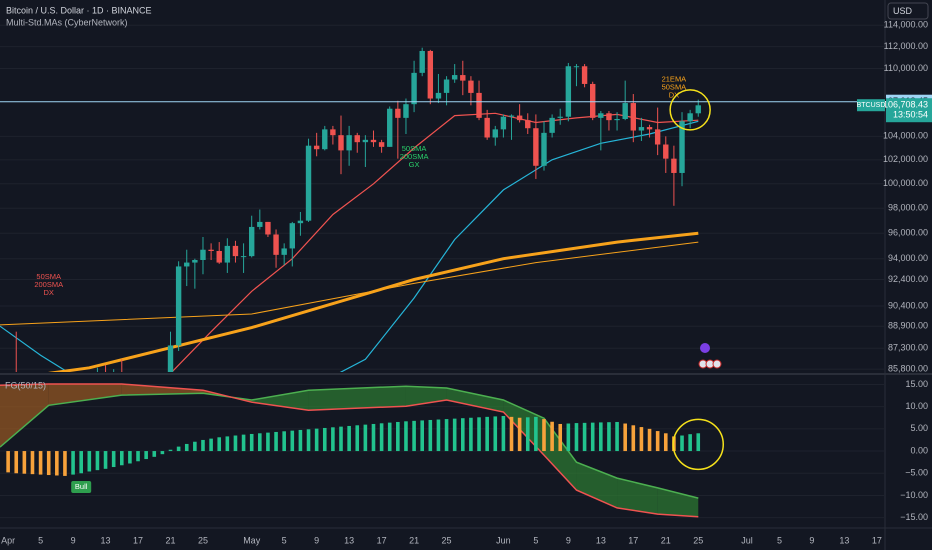  Describe the element at coordinates (908, 208) in the screenshot. I see `y-tick-label: 98,000.00` at that location.